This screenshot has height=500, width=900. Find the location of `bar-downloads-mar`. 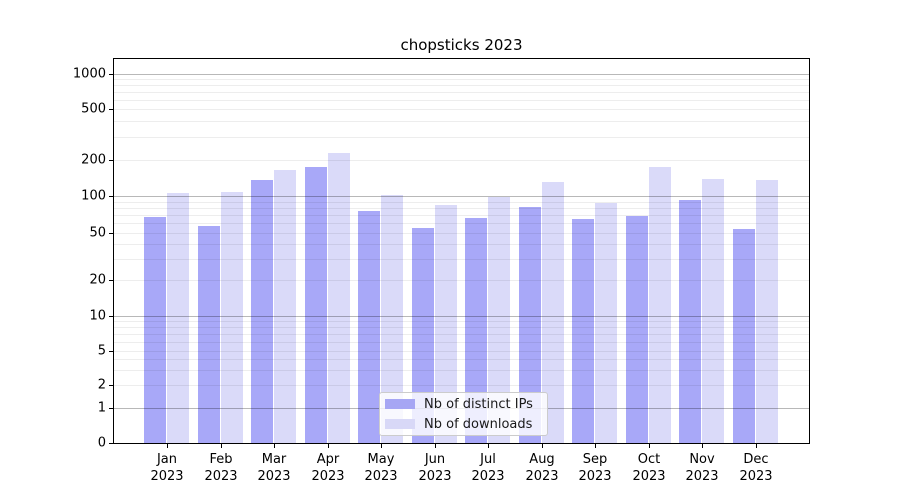

bar-downloads-mar is located at coordinates (285, 306).